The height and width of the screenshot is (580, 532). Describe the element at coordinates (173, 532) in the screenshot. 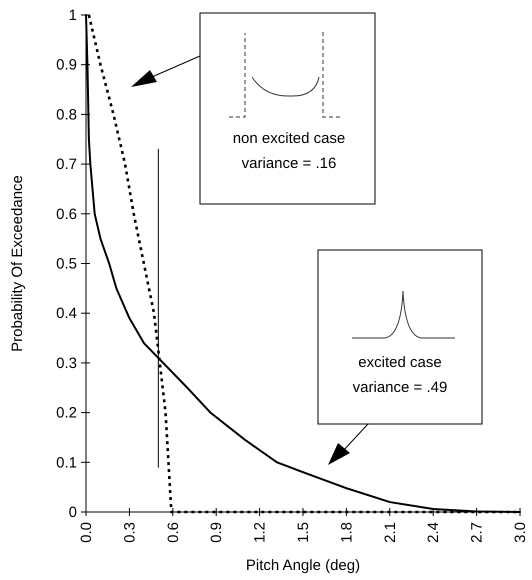

I see `x-tick-label: 0.6` at that location.